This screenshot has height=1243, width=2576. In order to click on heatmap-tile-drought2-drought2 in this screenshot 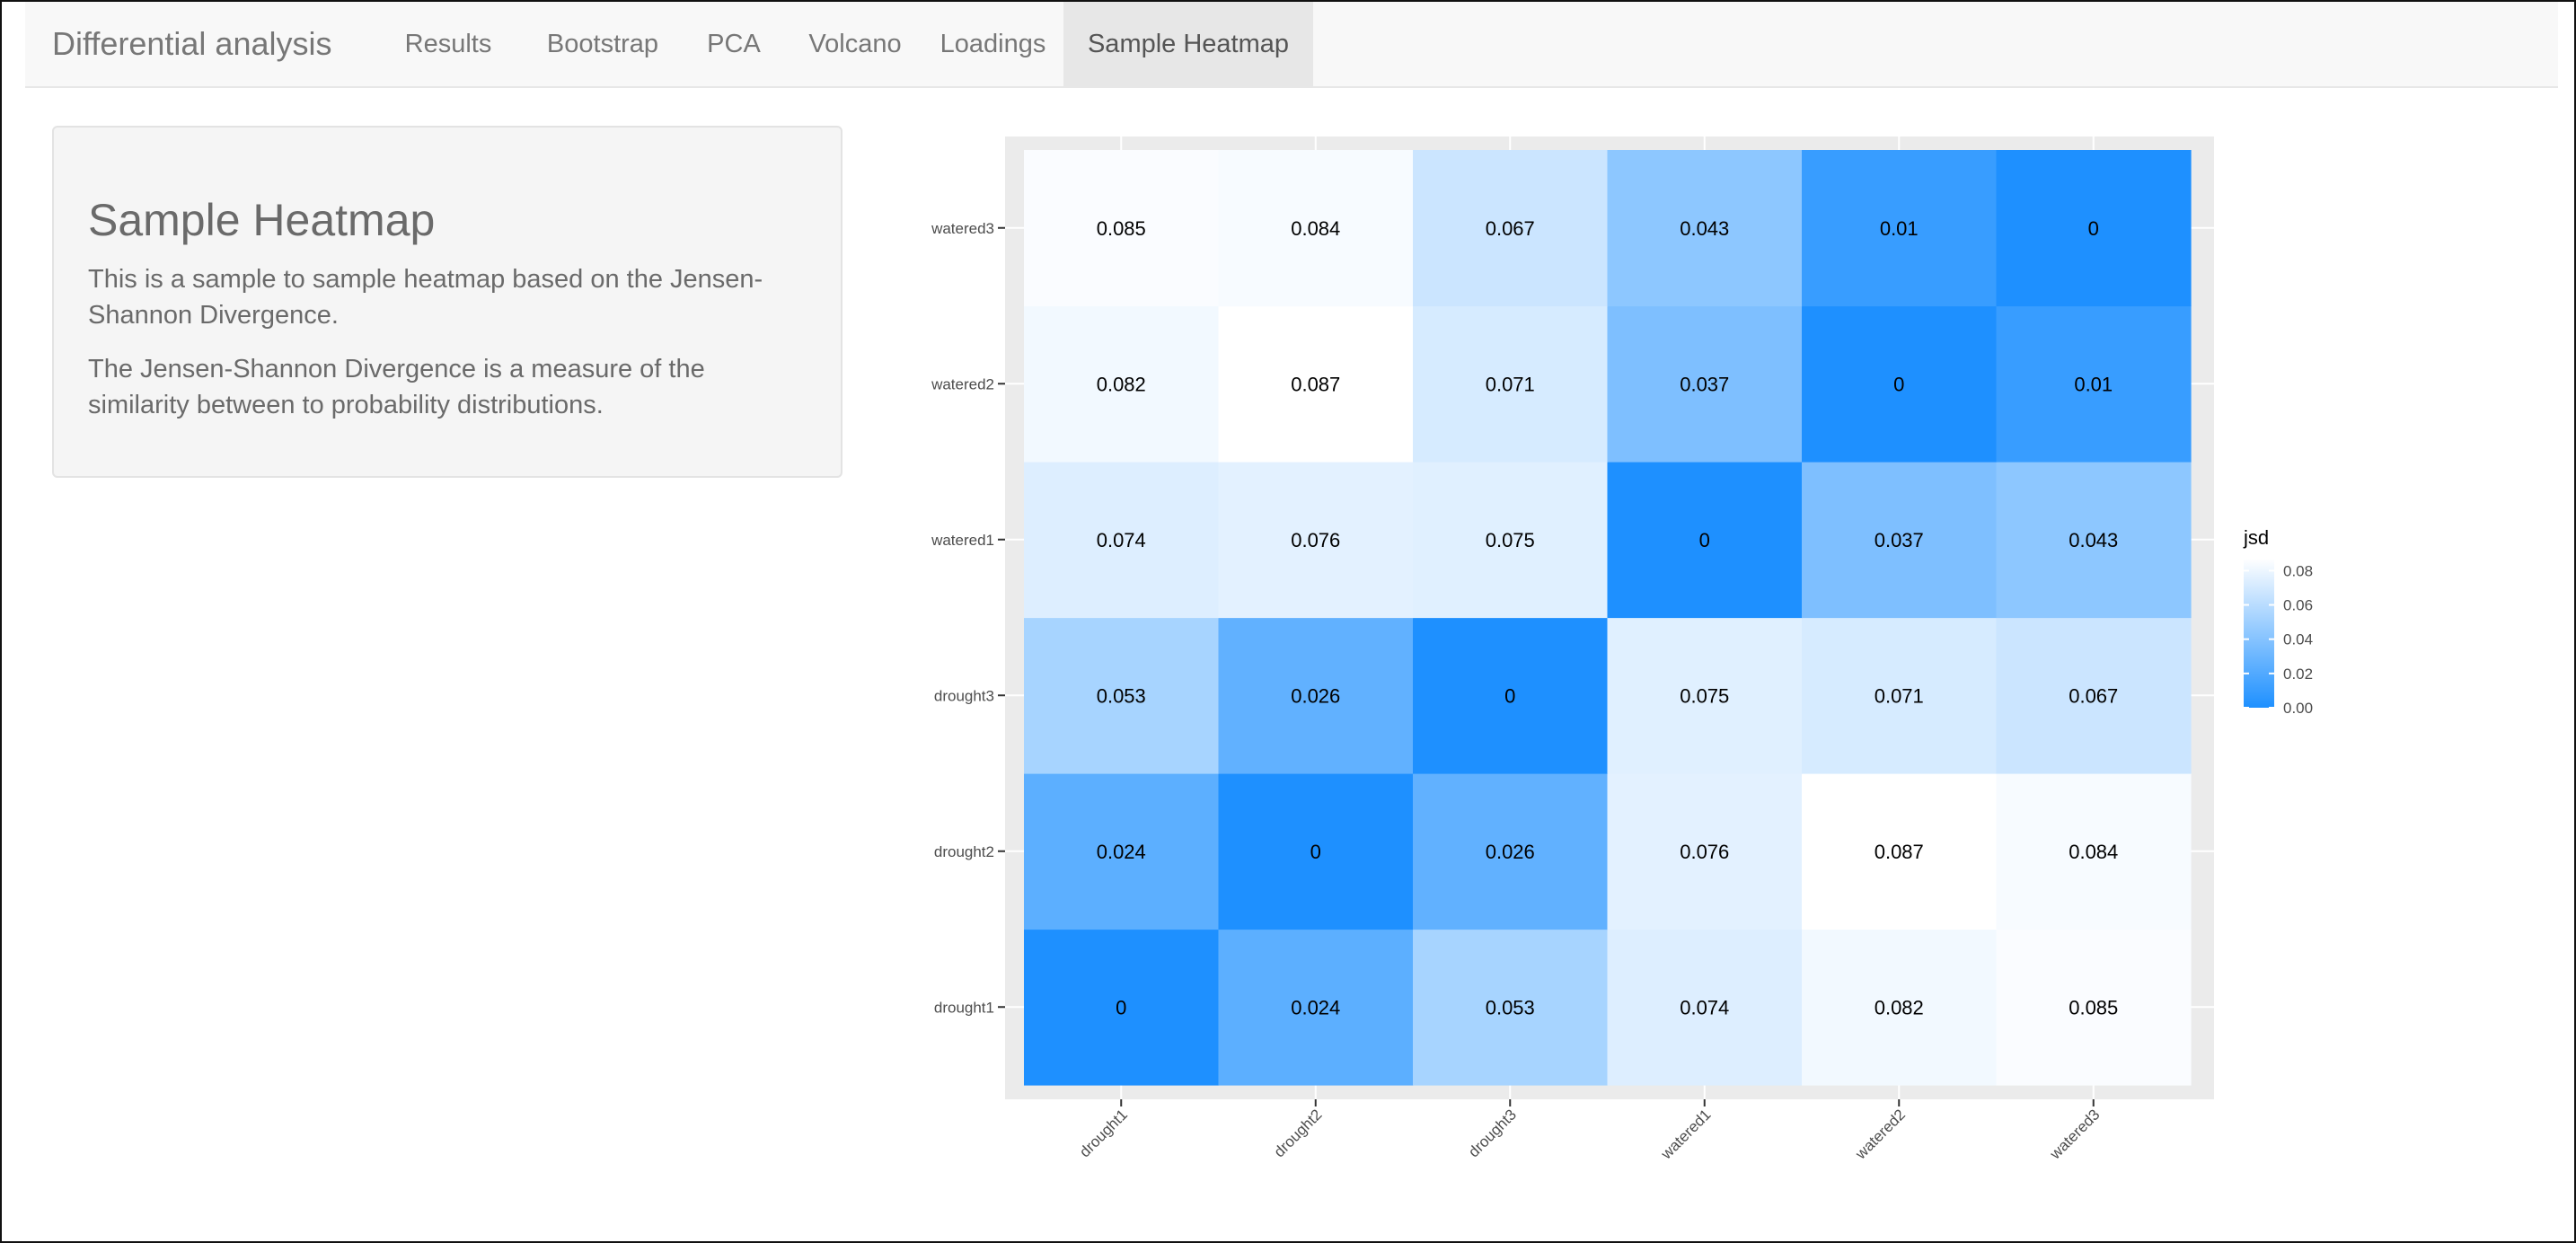, I will do `click(1316, 851)`.